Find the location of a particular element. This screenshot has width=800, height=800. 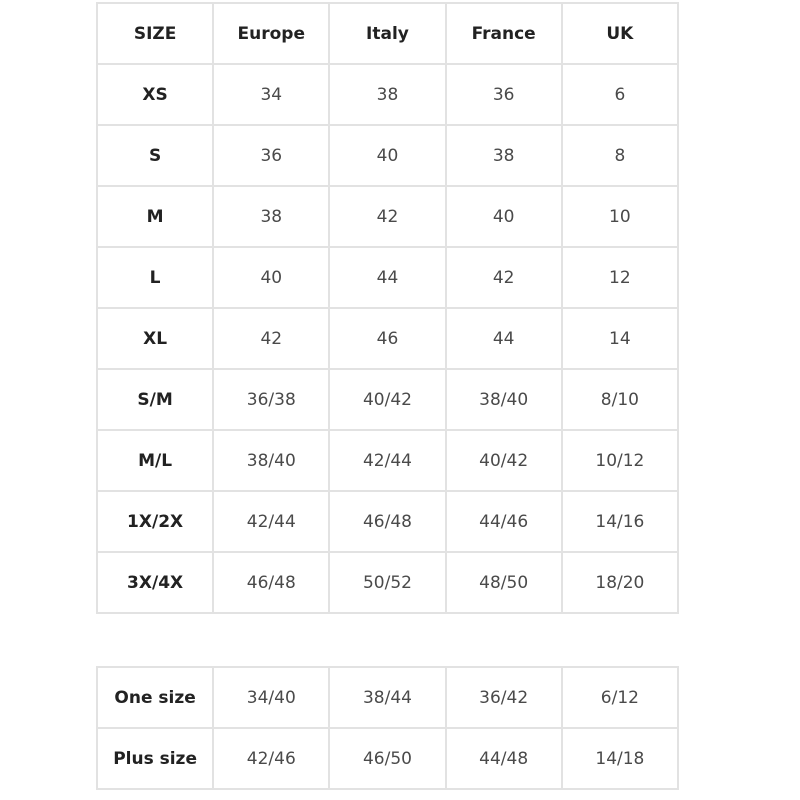

table-cell: 6 is located at coordinates (620, 94).